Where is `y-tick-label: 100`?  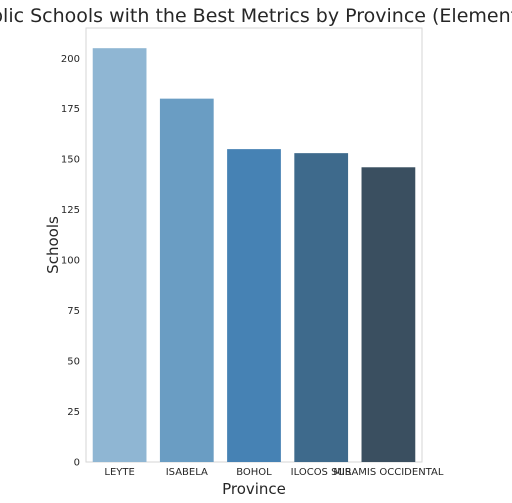 y-tick-label: 100 is located at coordinates (70, 261).